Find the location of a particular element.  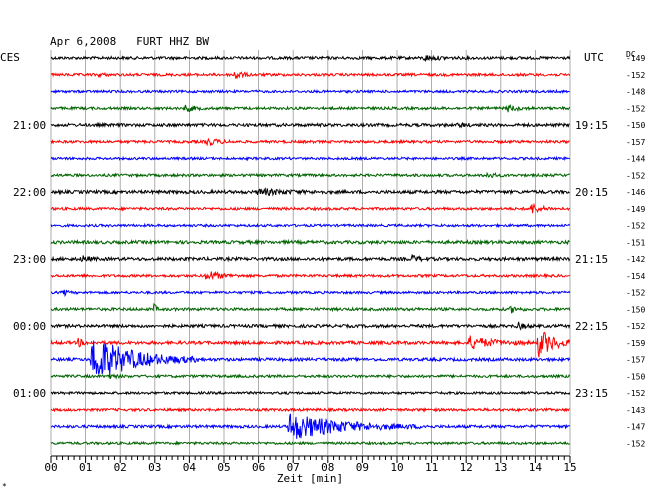

left-timezone-label: CES is located at coordinates (10, 57).